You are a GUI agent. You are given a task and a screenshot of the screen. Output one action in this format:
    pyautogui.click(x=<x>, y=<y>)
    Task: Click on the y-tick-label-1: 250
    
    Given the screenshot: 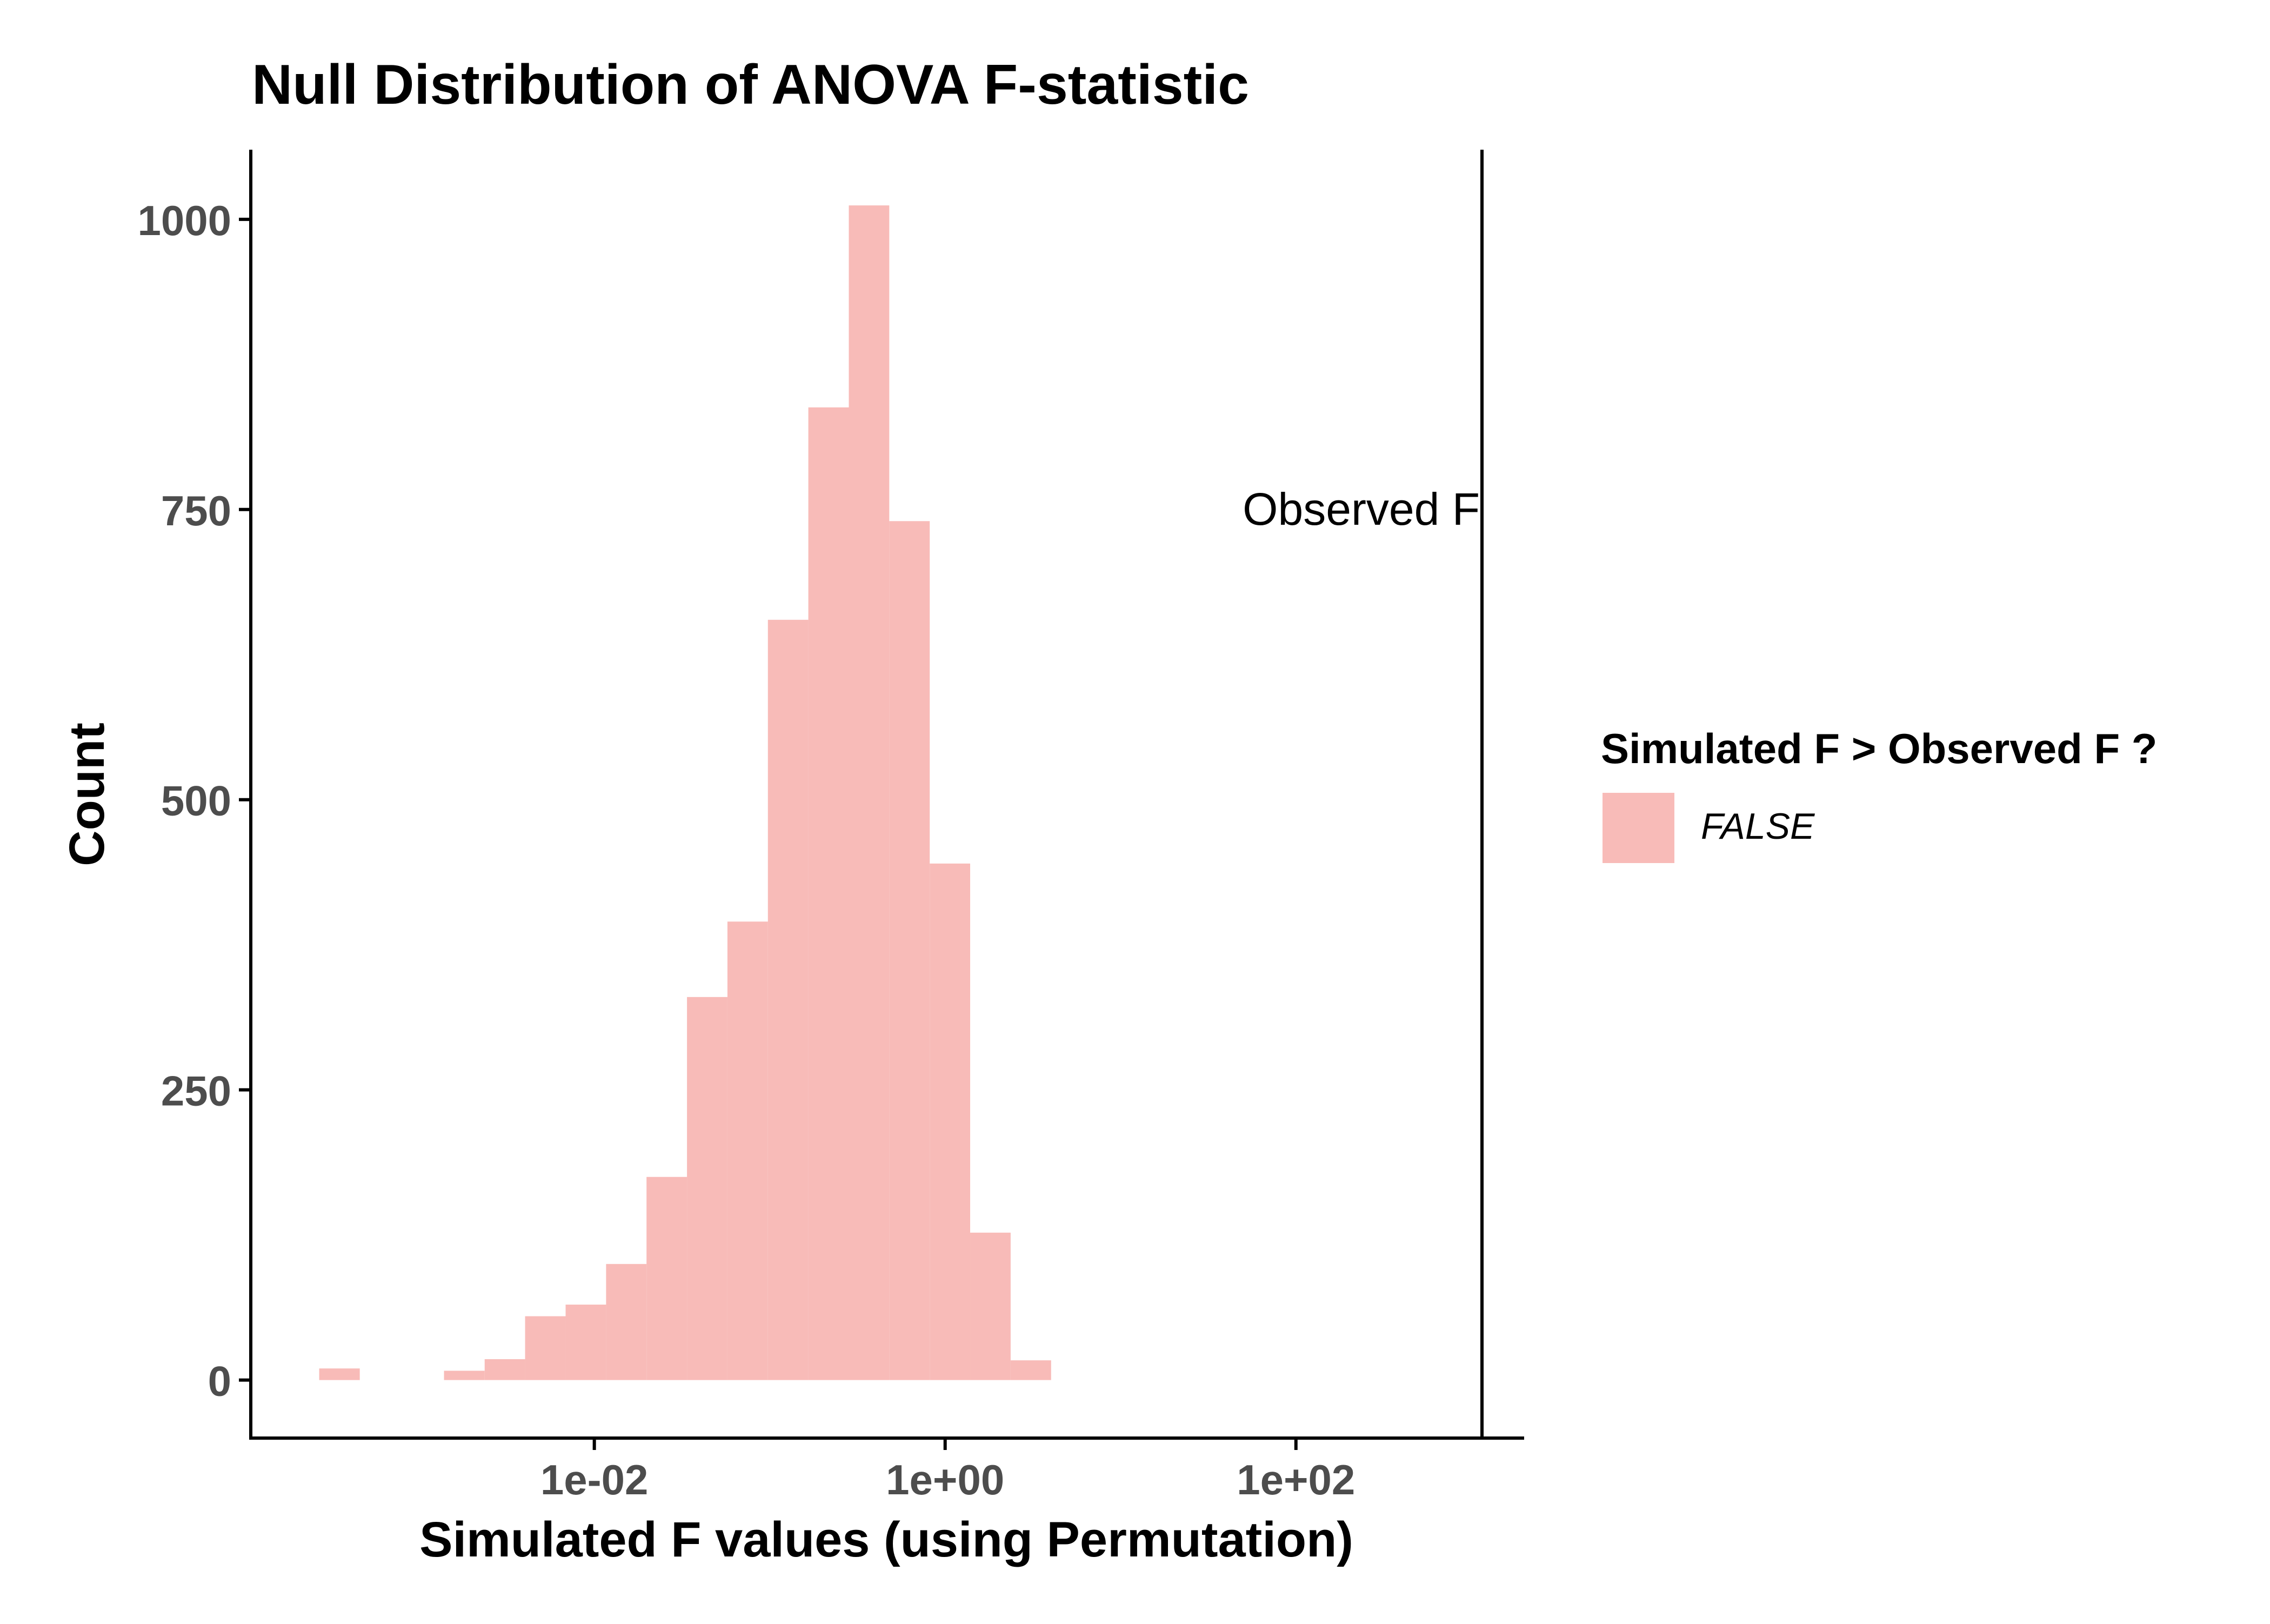 What is the action you would take?
    pyautogui.click(x=196, y=1091)
    